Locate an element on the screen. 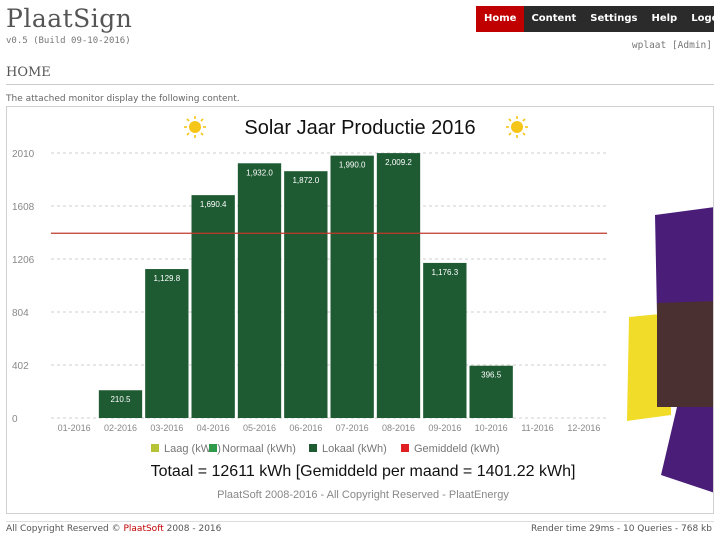 The image size is (720, 540). nav-logout: Logout is located at coordinates (705, 18).